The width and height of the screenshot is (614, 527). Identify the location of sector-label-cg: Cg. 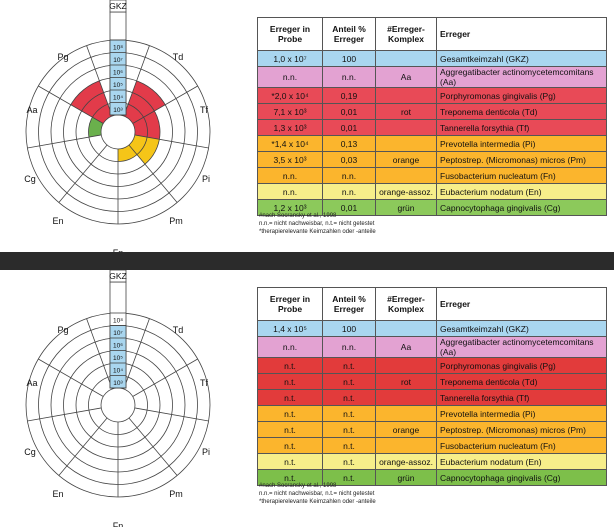
(30, 179).